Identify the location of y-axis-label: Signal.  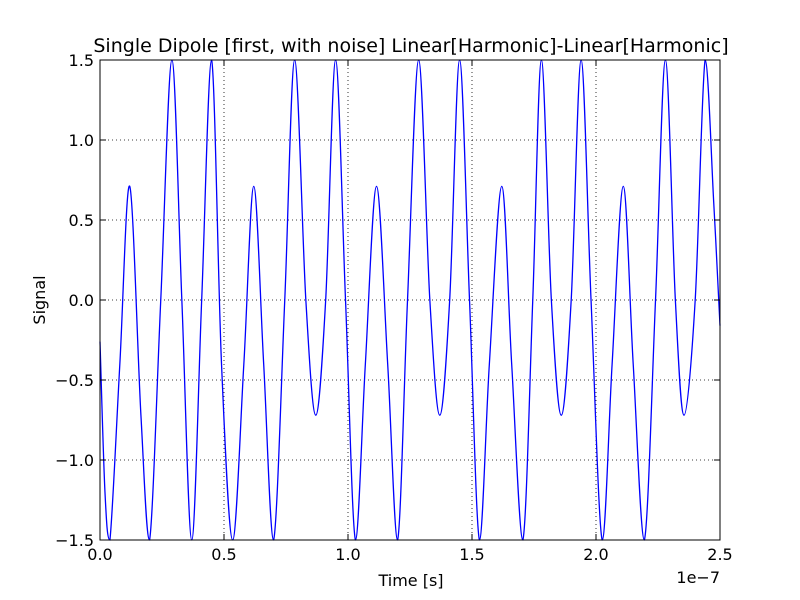
(39, 299).